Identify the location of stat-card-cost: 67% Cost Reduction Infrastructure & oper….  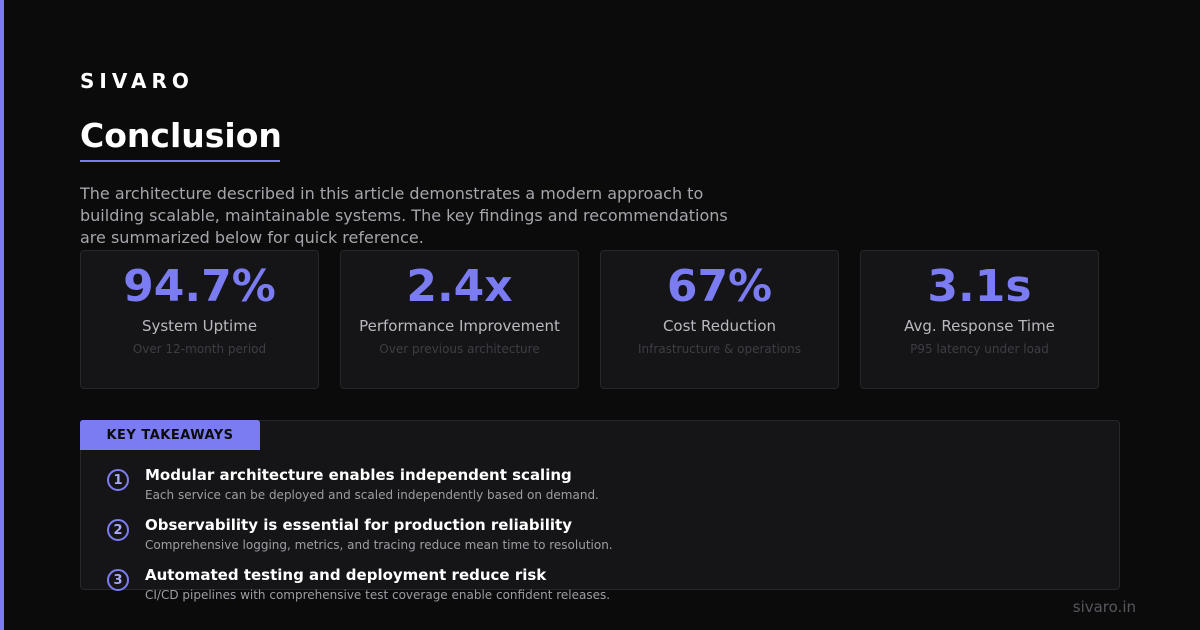
(719, 319).